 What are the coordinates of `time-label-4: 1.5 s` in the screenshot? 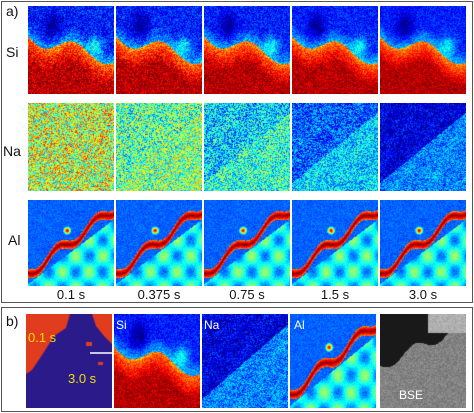 It's located at (335, 294).